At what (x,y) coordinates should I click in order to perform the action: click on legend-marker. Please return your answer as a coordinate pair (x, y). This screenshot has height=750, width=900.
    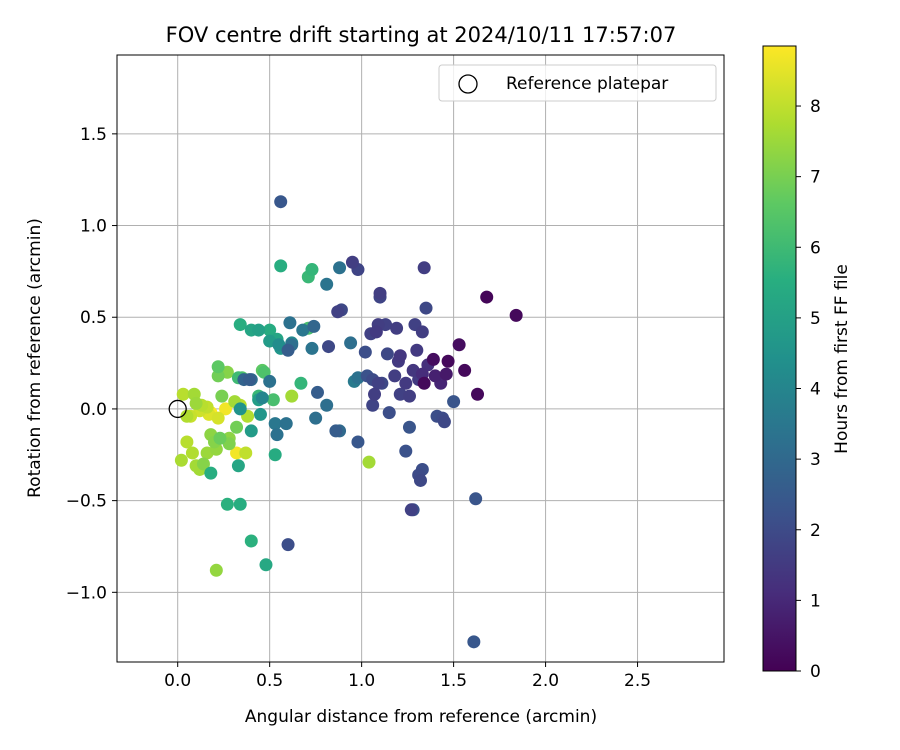
    Looking at the image, I should click on (468, 84).